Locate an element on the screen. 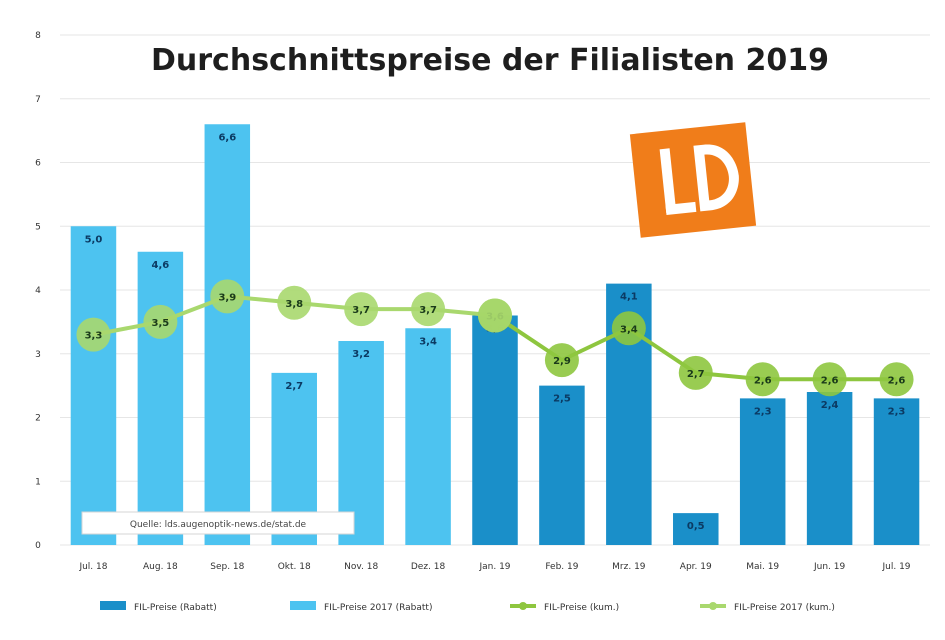  bar-data-label: 3,4 is located at coordinates (428, 341).